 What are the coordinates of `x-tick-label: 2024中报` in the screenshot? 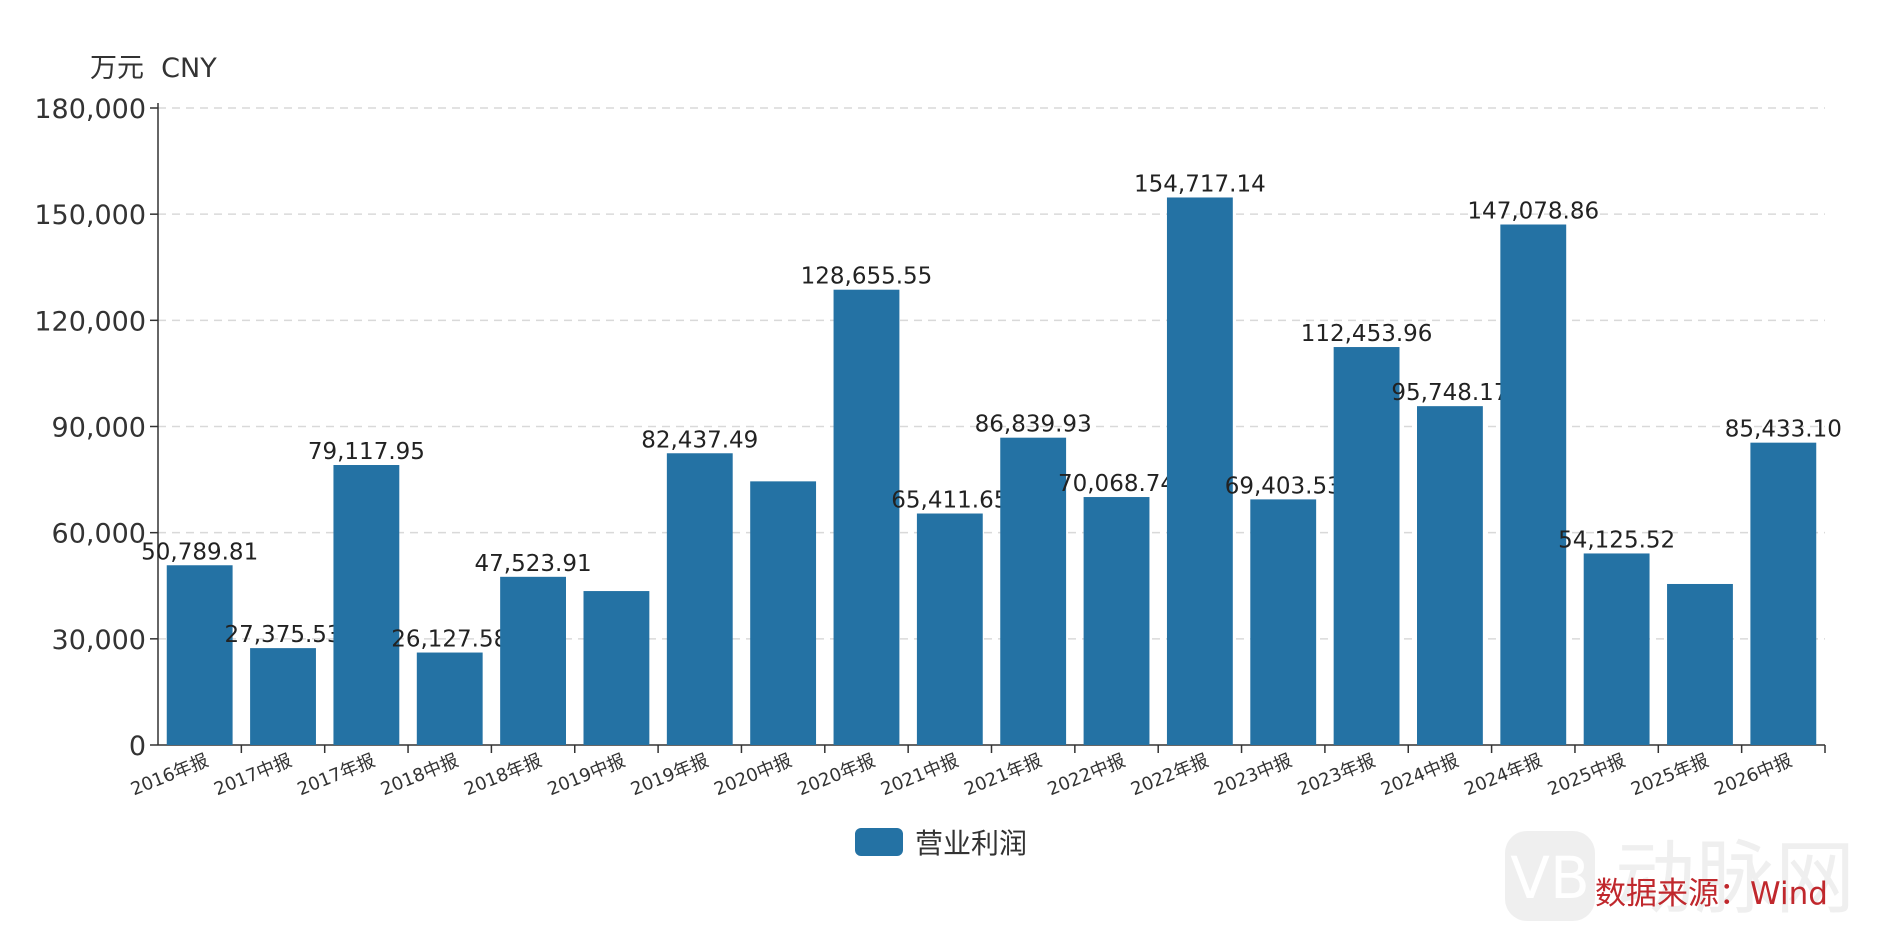 It's located at (1420, 775).